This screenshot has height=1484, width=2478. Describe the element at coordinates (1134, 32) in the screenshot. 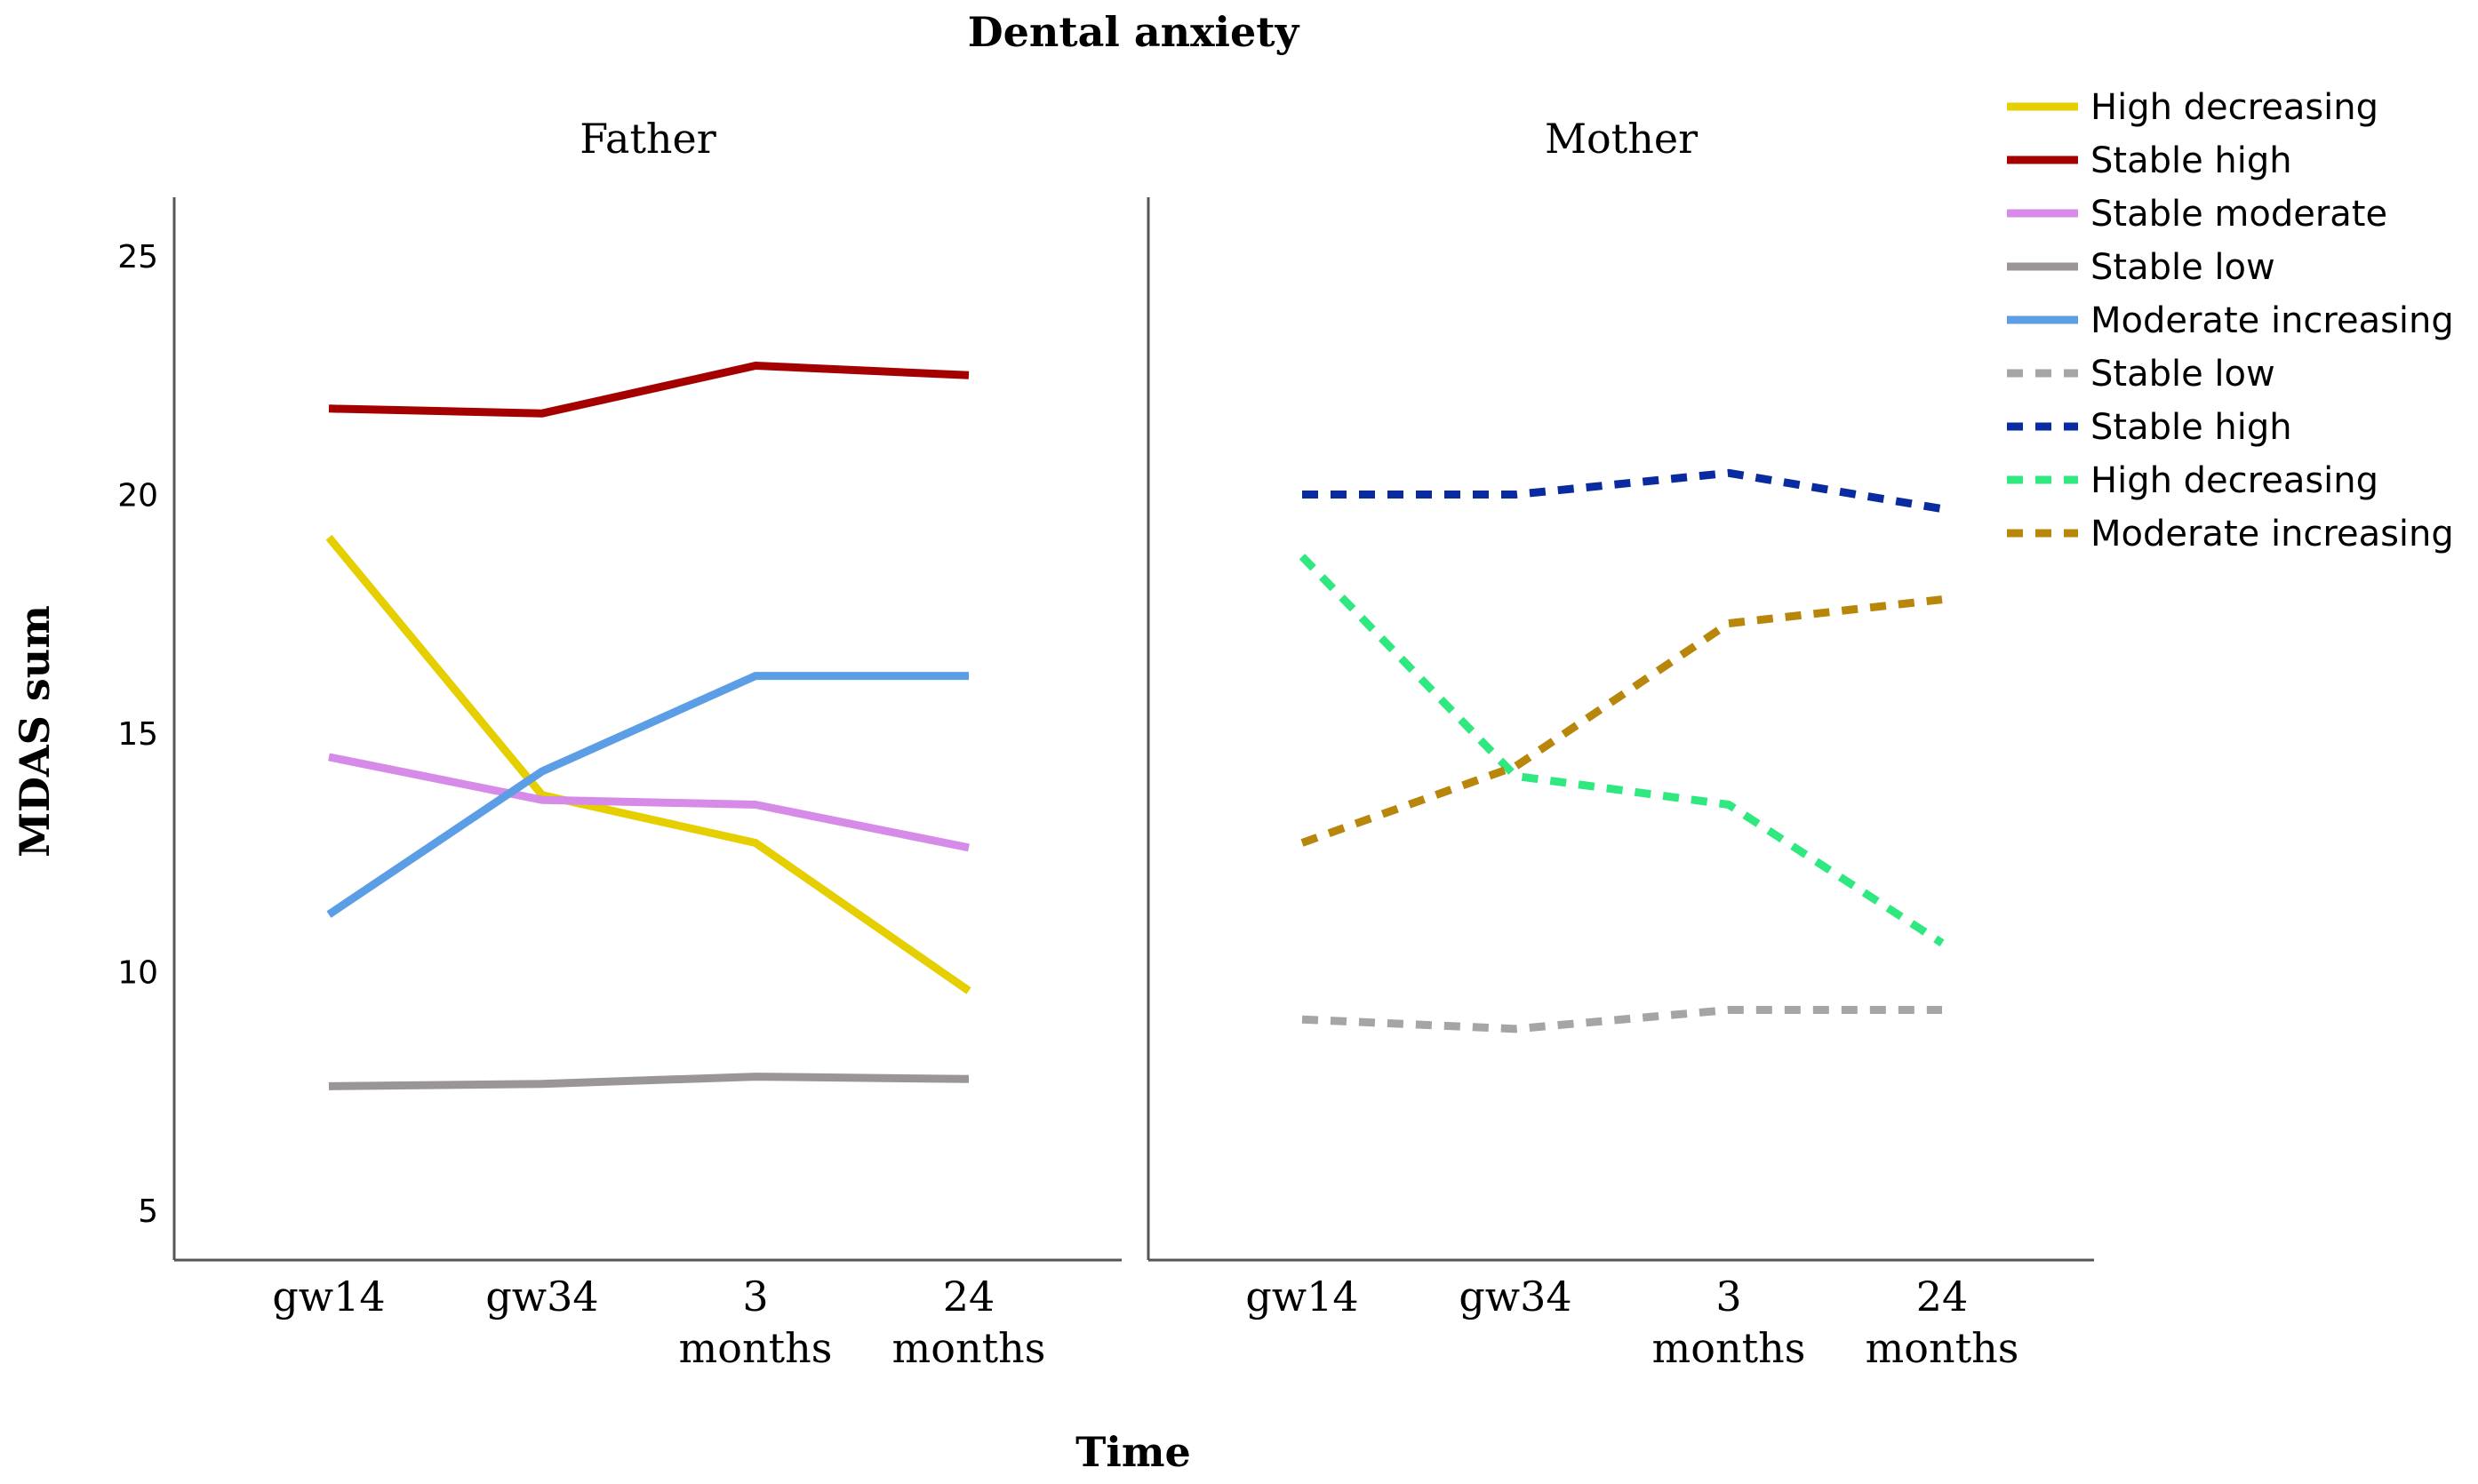

I see `chart-title: Dental anxiety` at that location.